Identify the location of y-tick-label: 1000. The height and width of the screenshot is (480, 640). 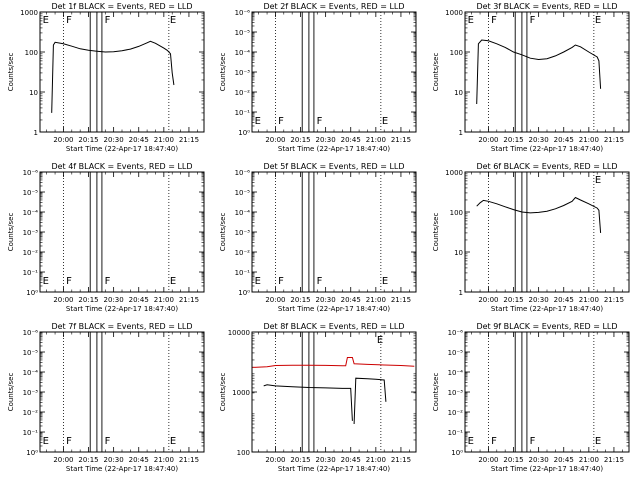
(241, 393).